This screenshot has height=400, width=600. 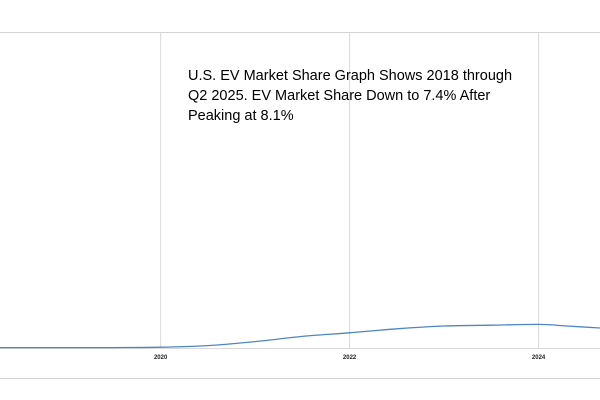 I want to click on series-layer, so click(x=300, y=336).